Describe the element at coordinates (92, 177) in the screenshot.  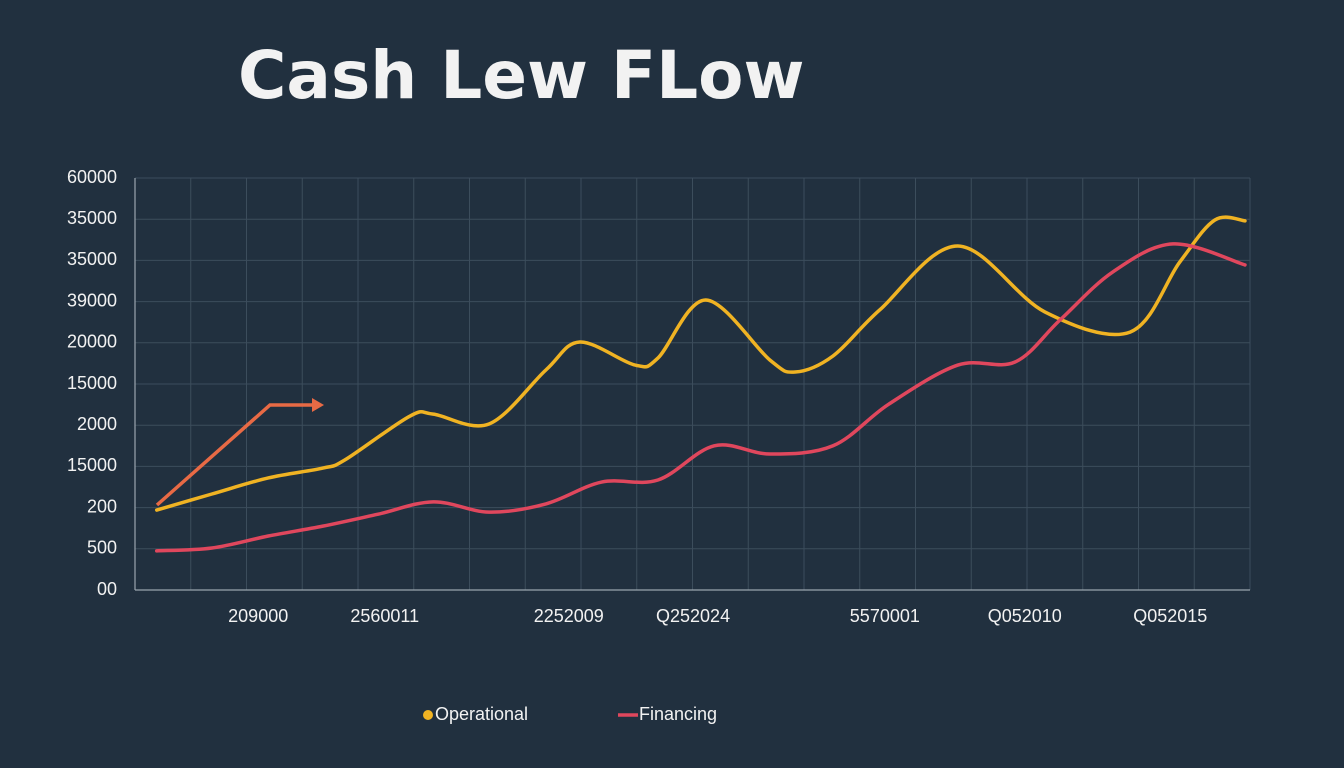
I see `y-tick-label: 60000` at that location.